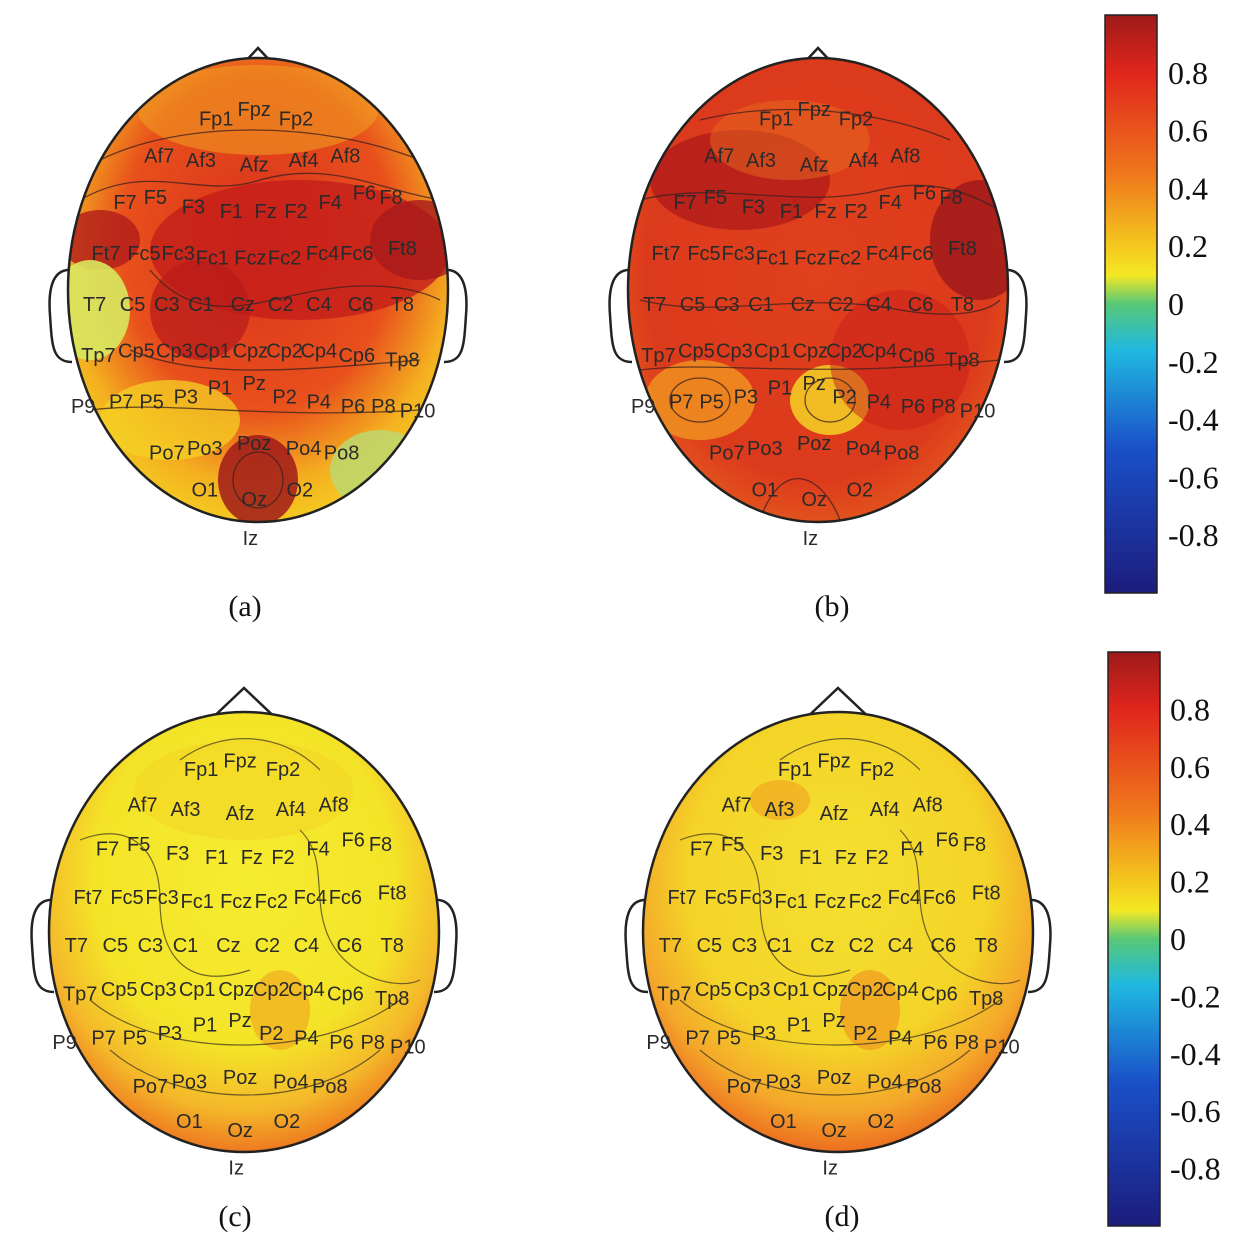  I want to click on panel-label-c: (c), so click(234, 1216).